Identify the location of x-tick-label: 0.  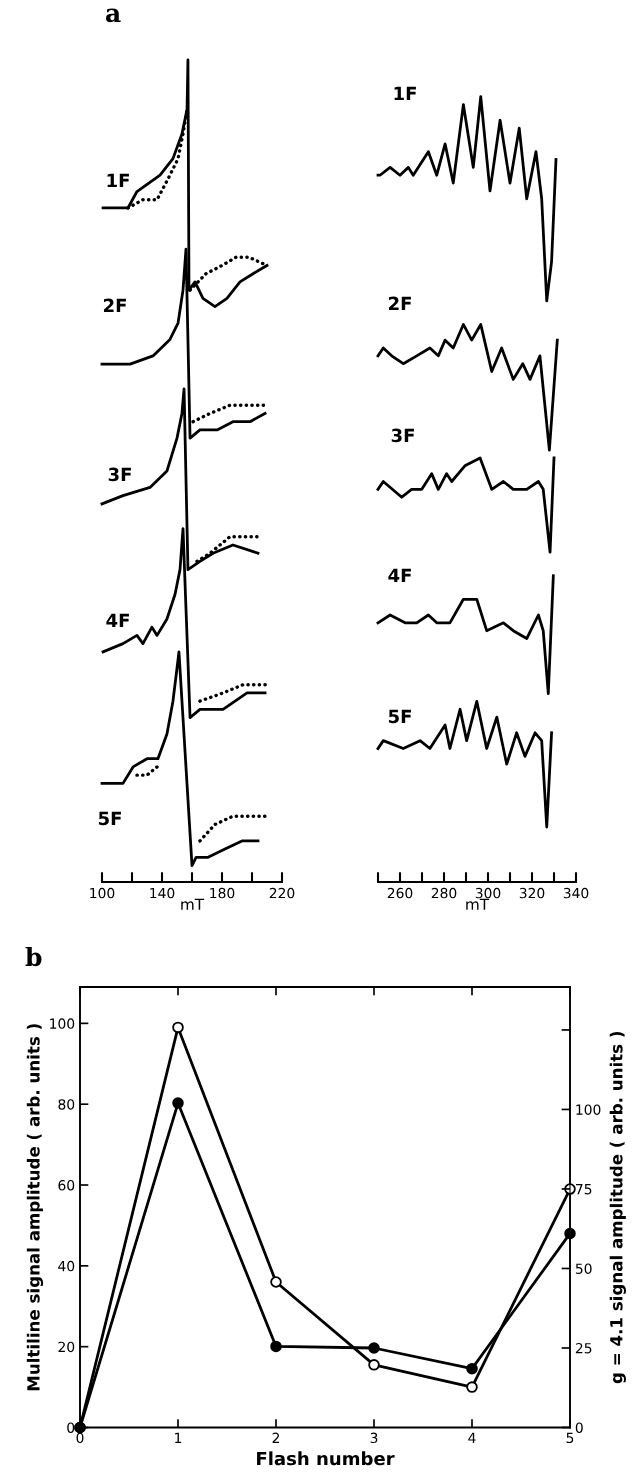
(80, 1438).